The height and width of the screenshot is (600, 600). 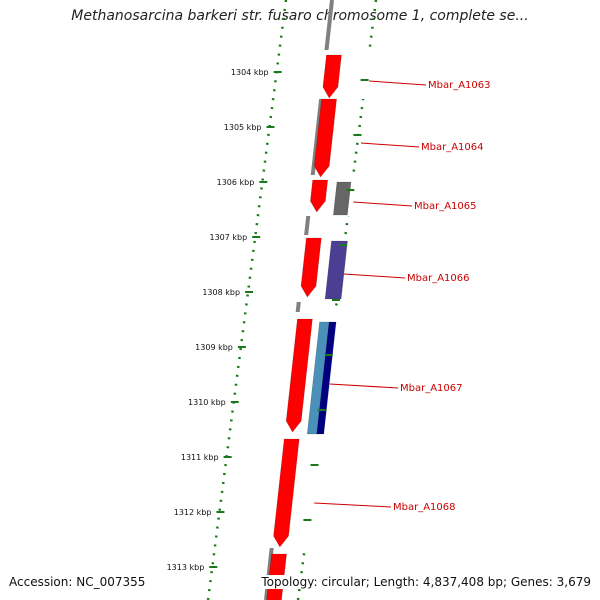 I want to click on scale-tick-label: 1306 kbp, so click(x=236, y=182).